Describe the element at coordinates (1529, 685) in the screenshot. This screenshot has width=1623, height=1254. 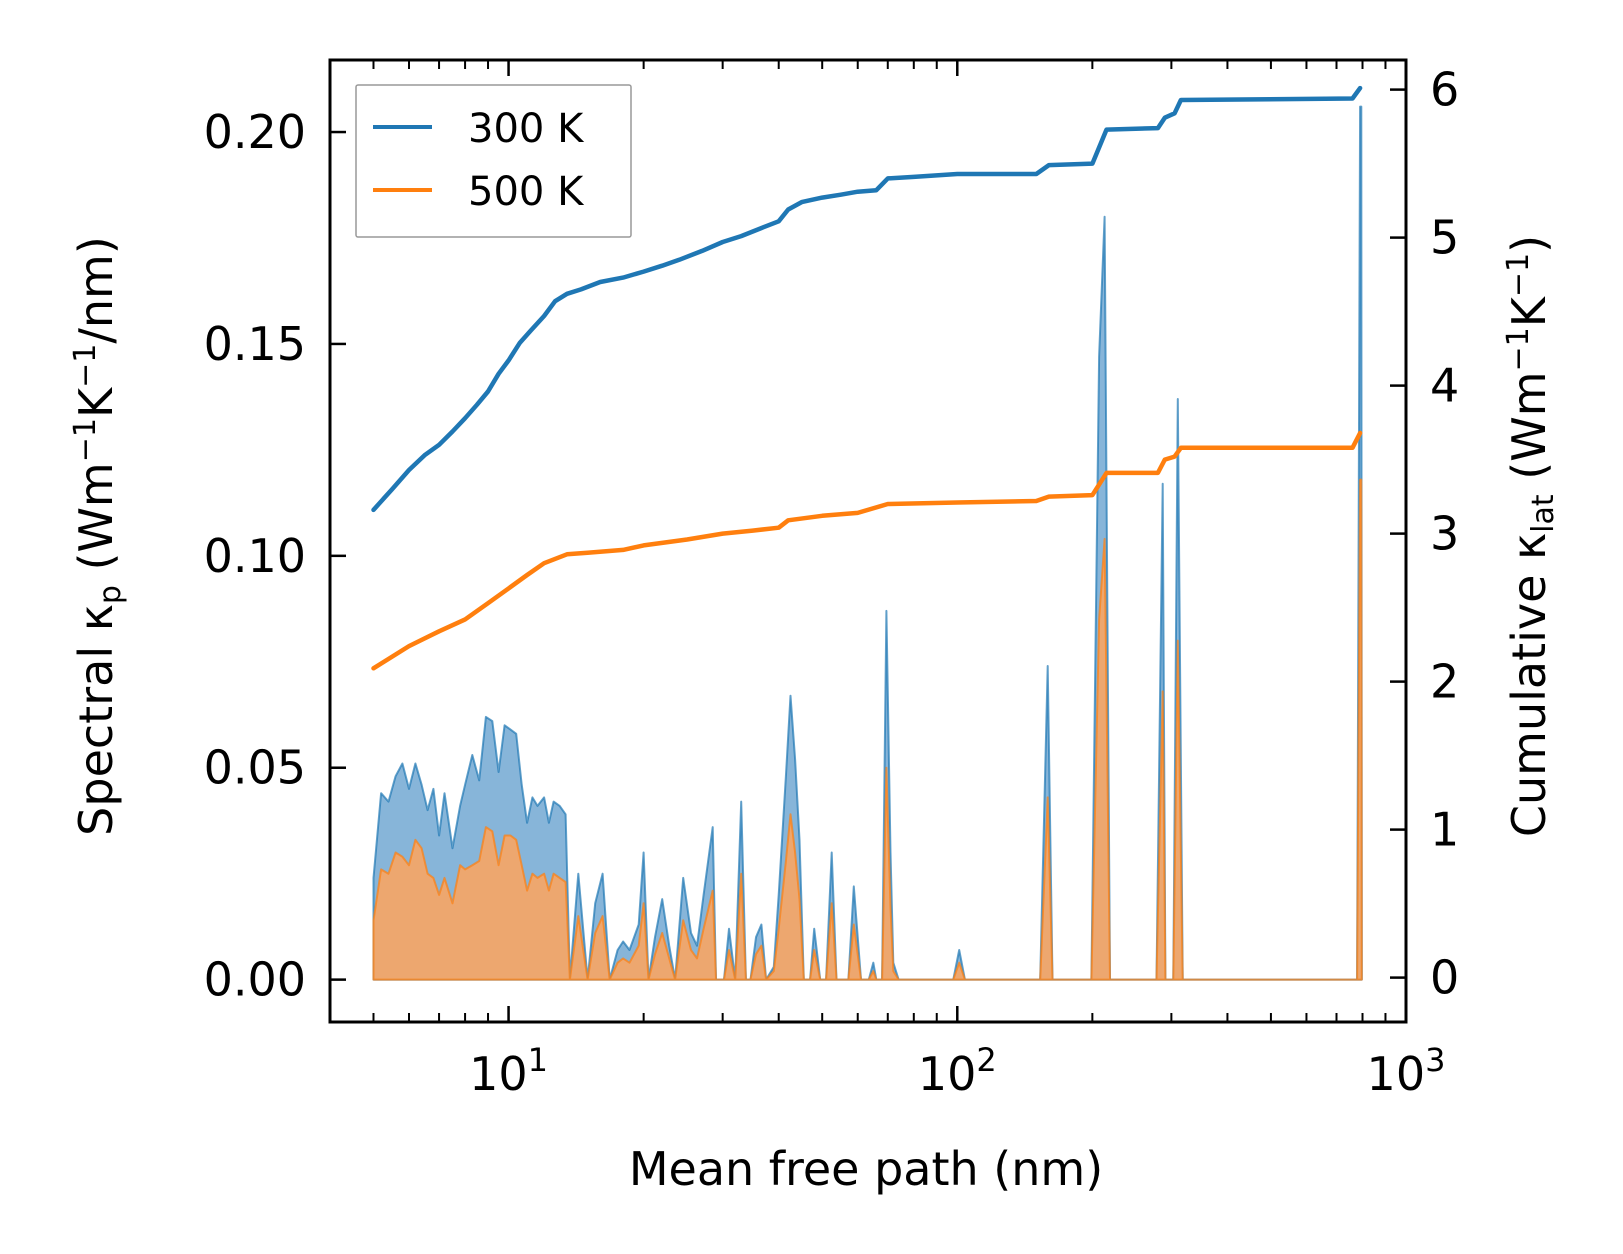
I see `right-y-title-prefix: Cumulative κ` at that location.